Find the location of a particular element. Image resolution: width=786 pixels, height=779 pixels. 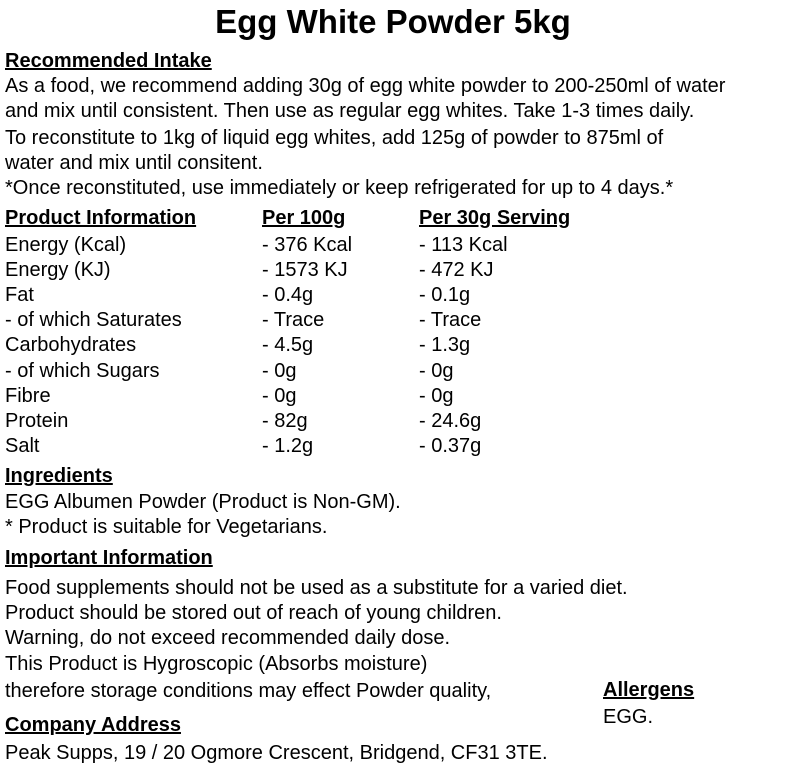

text-line: EGG. is located at coordinates (628, 717).